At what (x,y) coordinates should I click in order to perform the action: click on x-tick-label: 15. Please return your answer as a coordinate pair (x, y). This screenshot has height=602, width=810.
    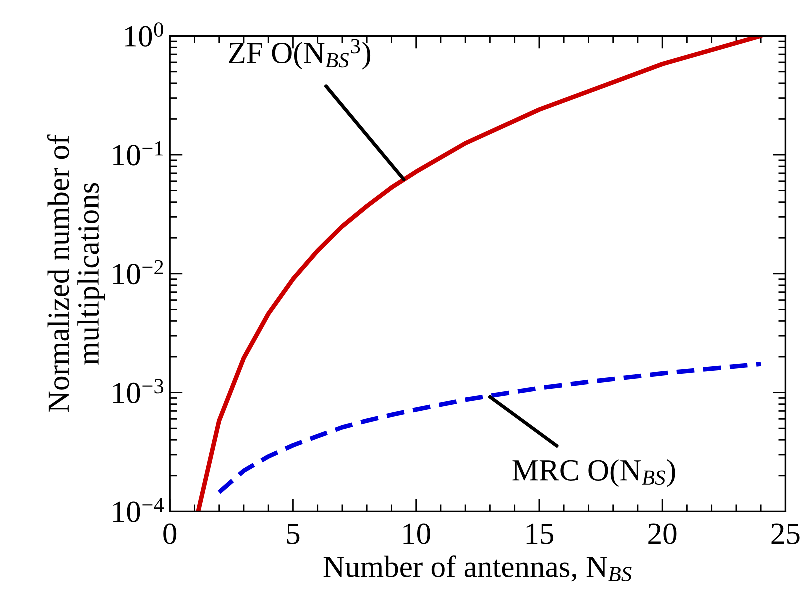
    Looking at the image, I should click on (540, 534).